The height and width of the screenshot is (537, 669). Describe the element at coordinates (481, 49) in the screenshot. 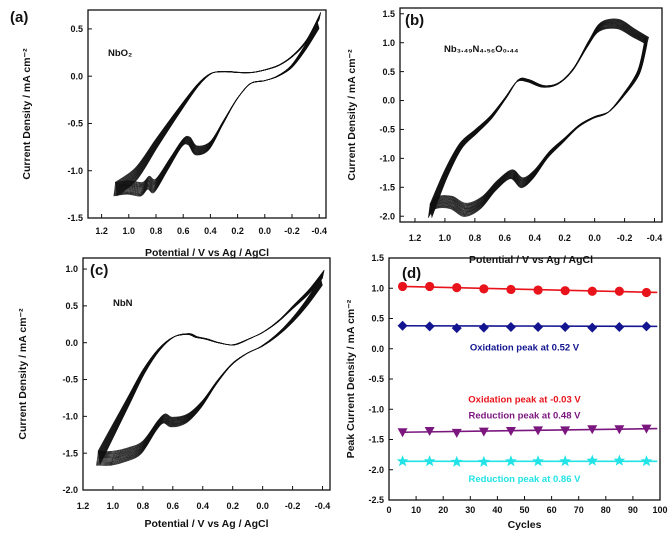

I see `sample-label: Nb₃.₄₉N₄.₅₆O₀.₄₄` at that location.